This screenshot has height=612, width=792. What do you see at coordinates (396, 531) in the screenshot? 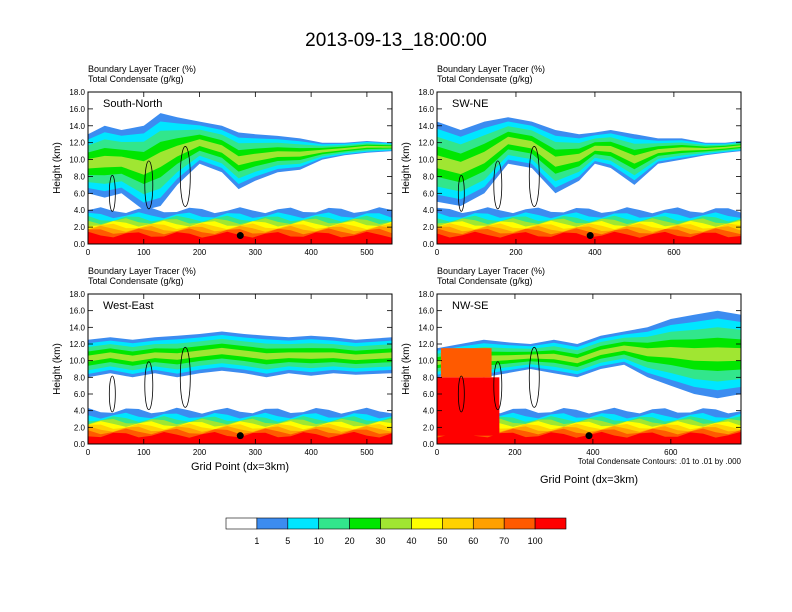
I see `colorbar: 1 5 10 20 30 40 50 60 70 100` at bounding box center [396, 531].